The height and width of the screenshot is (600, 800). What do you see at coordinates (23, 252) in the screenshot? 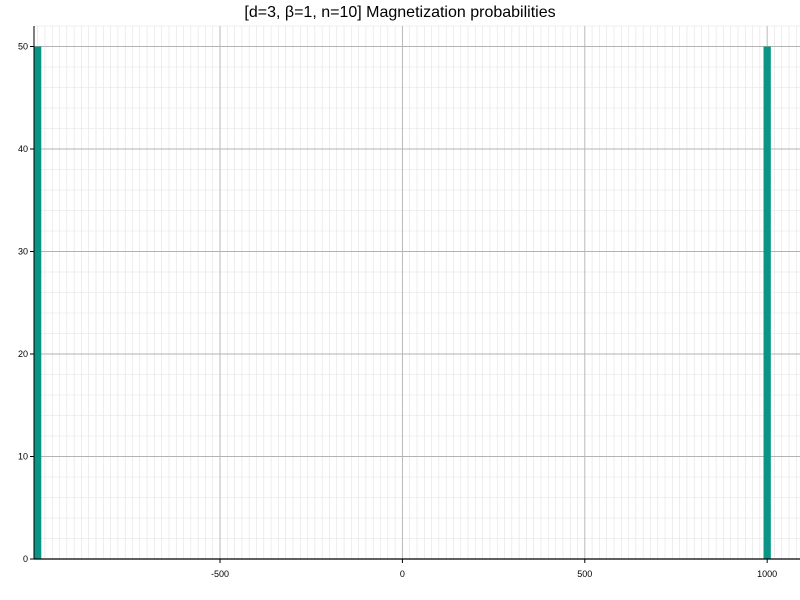
I see `y-tick-label: 30` at bounding box center [23, 252].